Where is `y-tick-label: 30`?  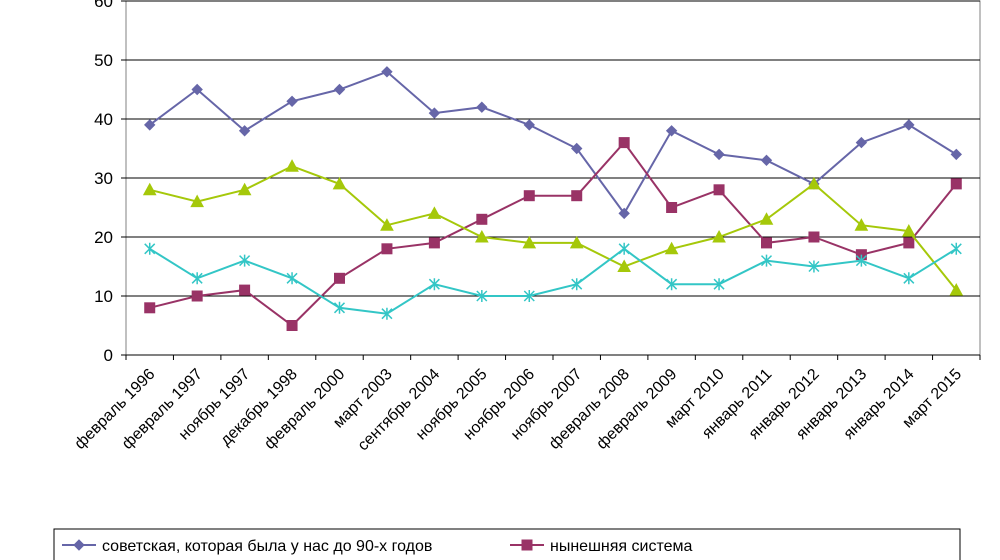
y-tick-label: 30 is located at coordinates (103, 178).